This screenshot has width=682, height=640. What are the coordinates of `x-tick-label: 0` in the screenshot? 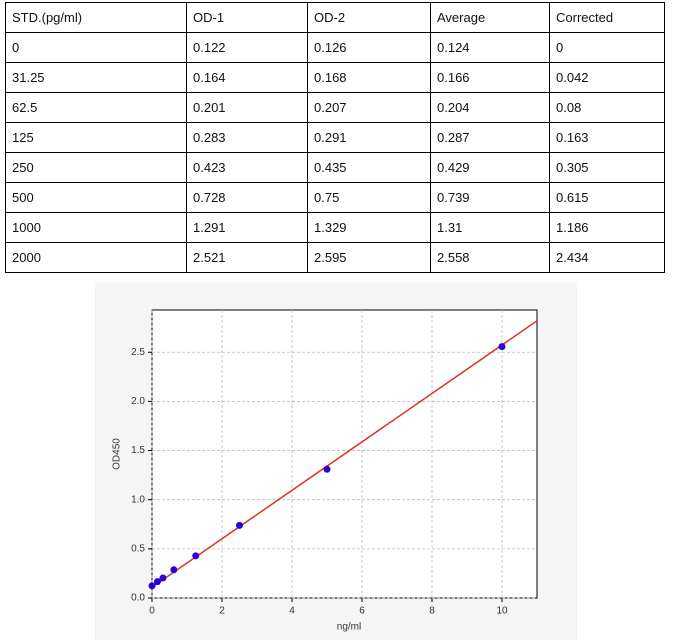 It's located at (152, 611).